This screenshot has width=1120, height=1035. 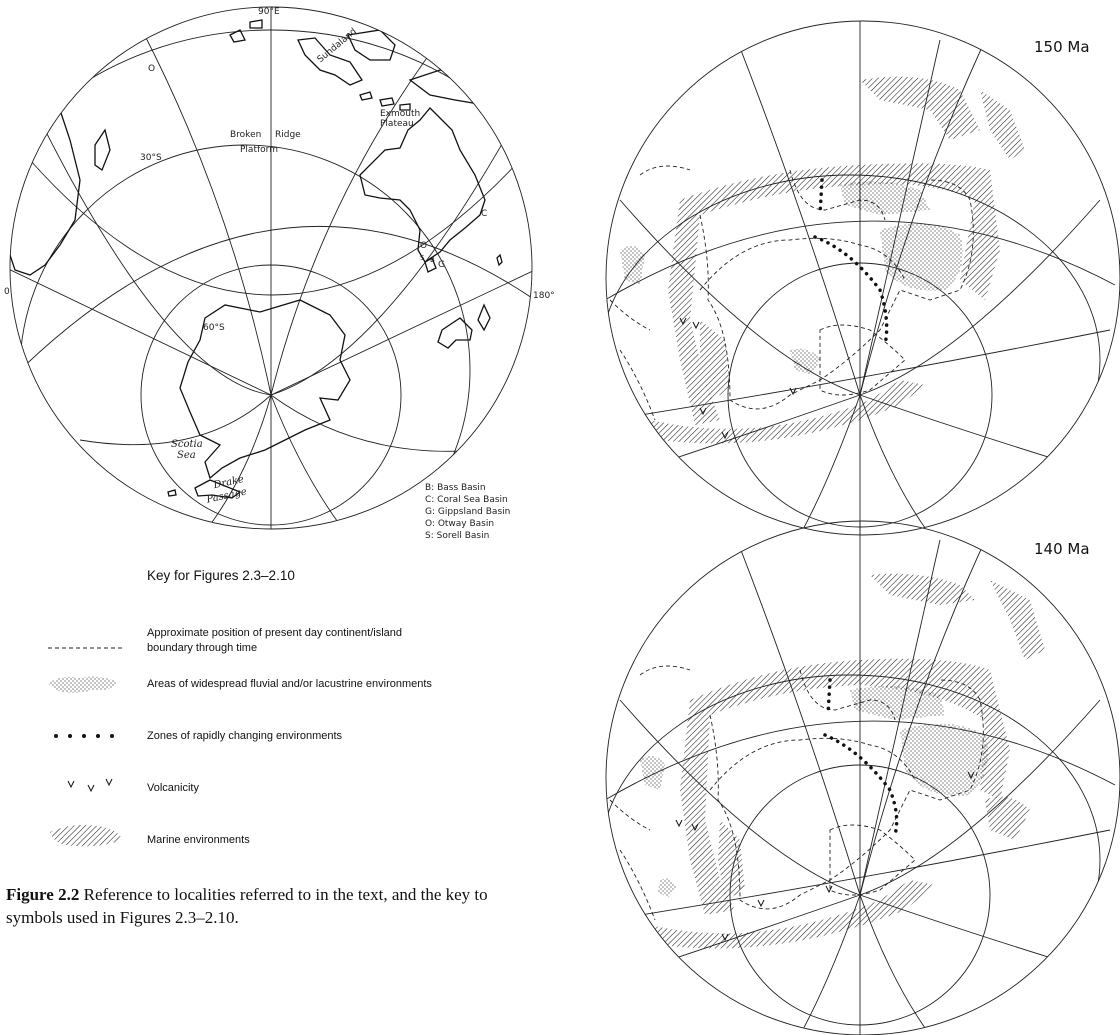 I want to click on scotia-label: Scotia, so click(x=187, y=444).